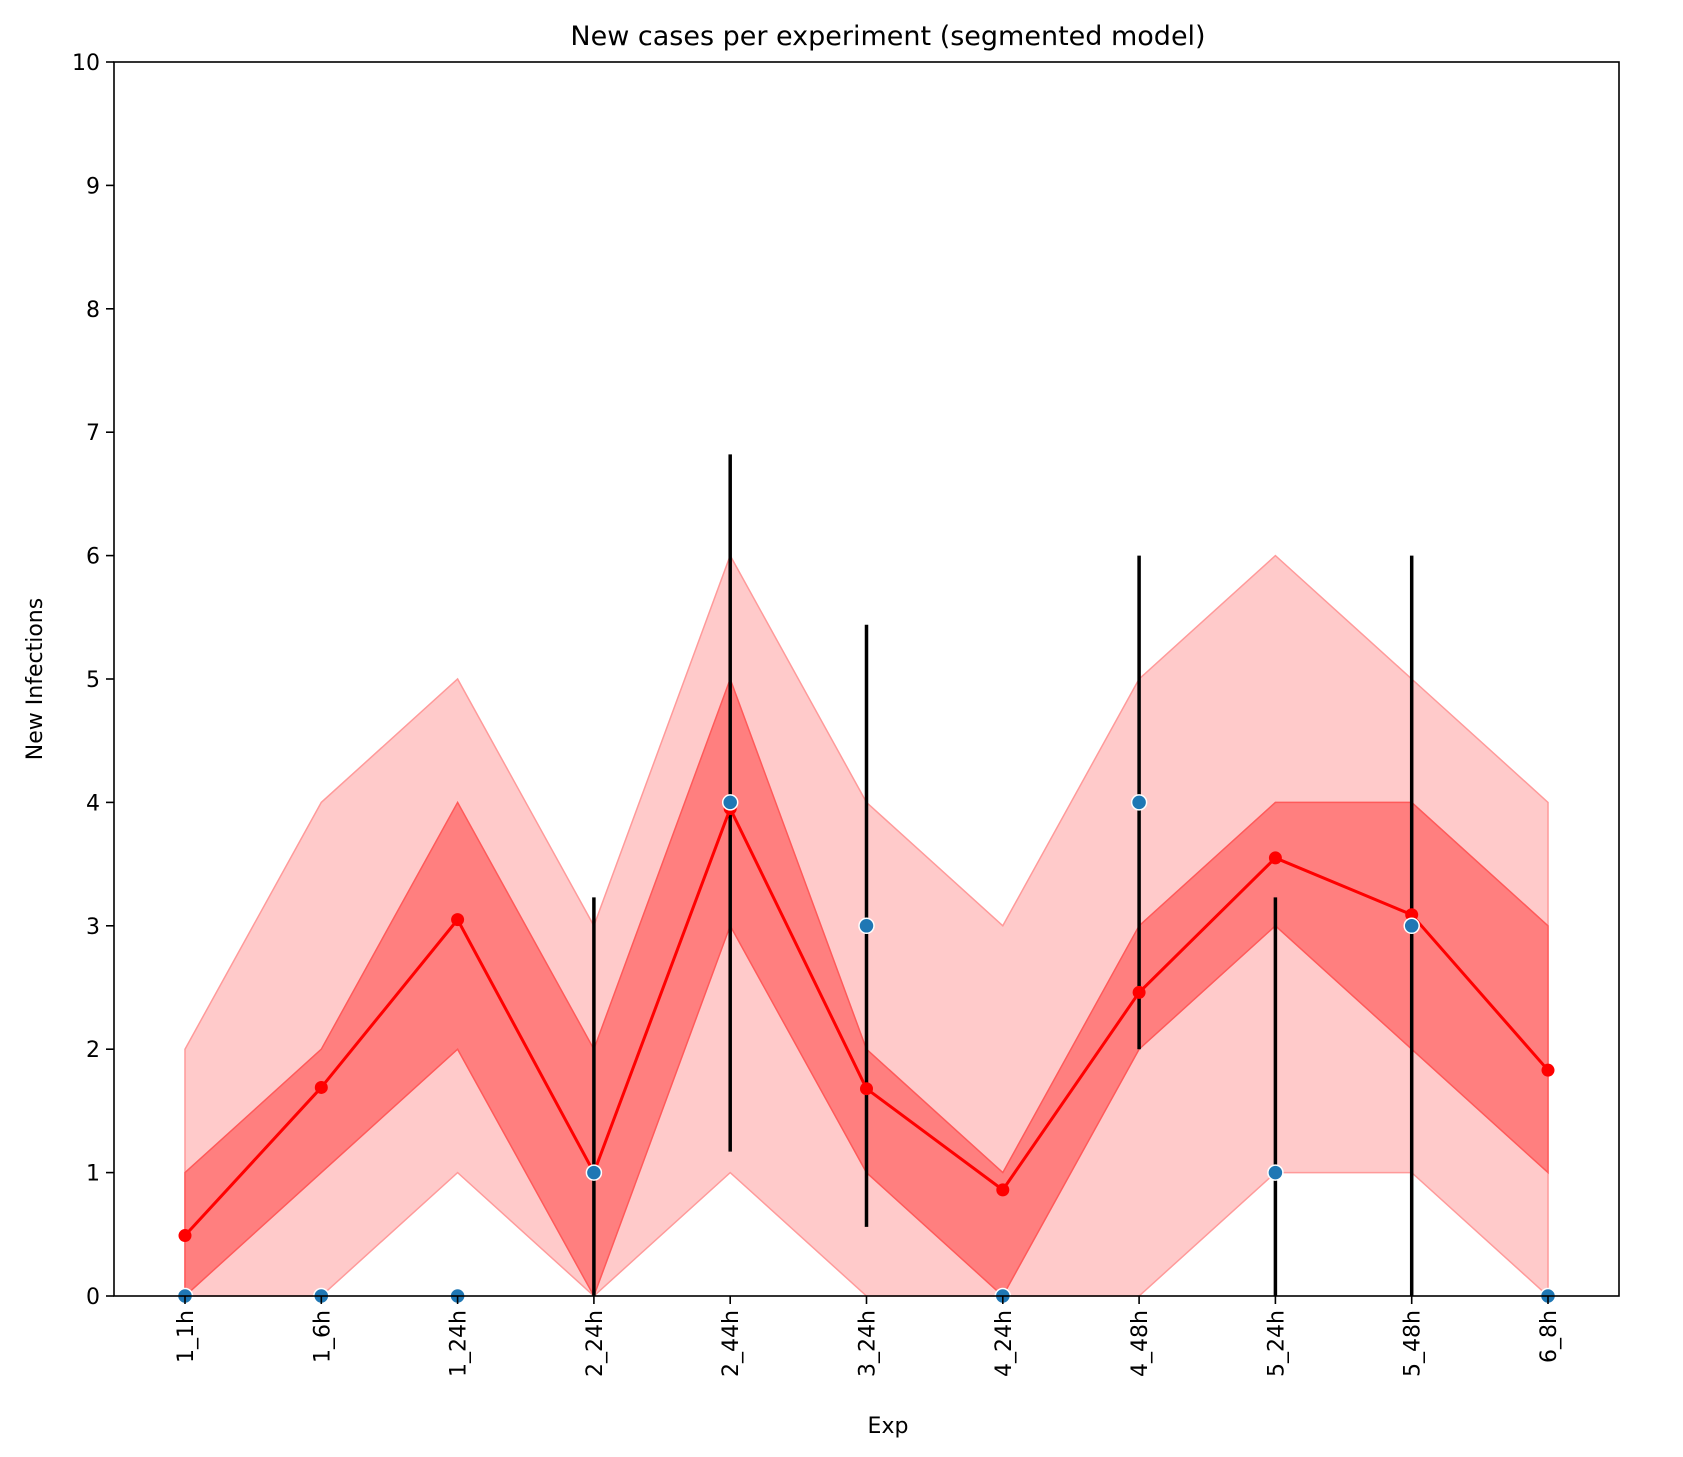 The width and height of the screenshot is (1683, 1457). I want to click on x-tick-label: 2_44h, so click(731, 1343).